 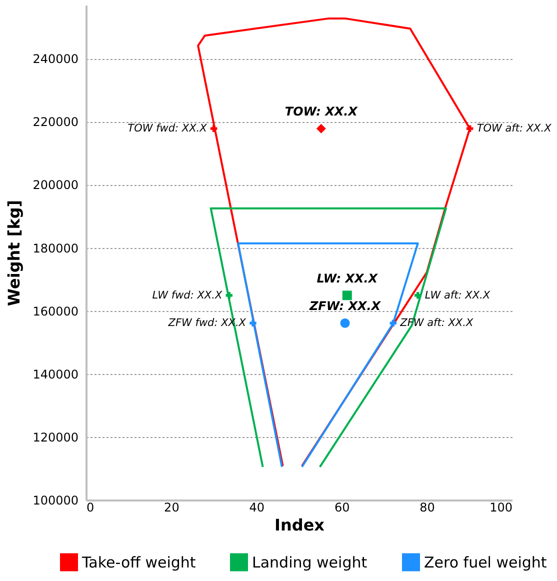 I want to click on y-axis-title: Weight [kg], so click(x=14, y=253).